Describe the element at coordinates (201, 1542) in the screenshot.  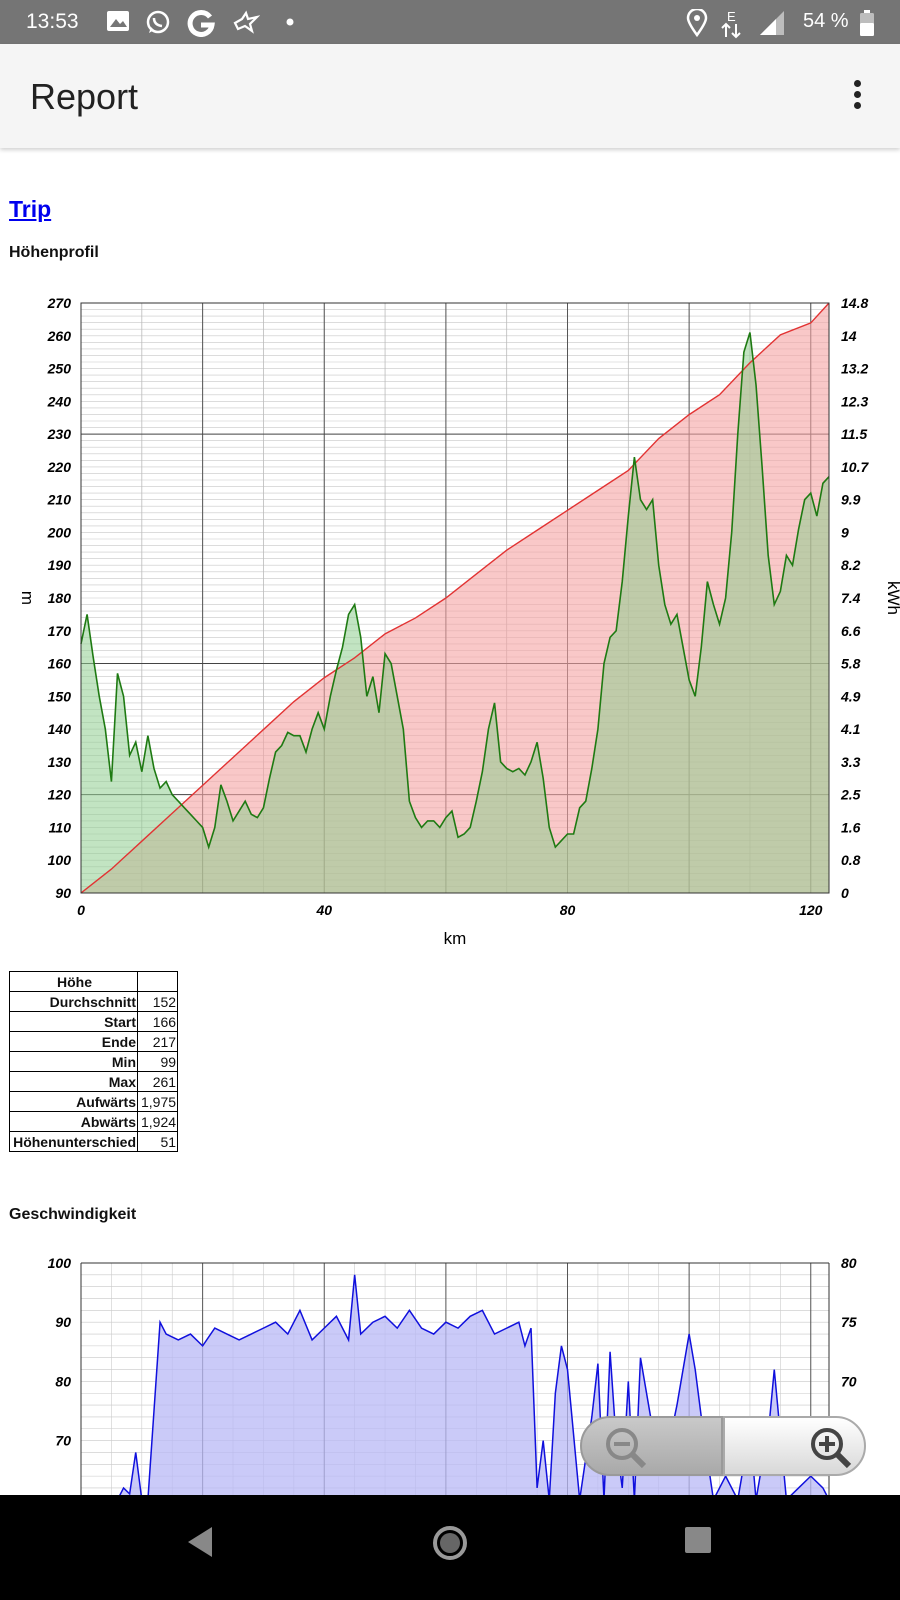
I see `back-icon` at that location.